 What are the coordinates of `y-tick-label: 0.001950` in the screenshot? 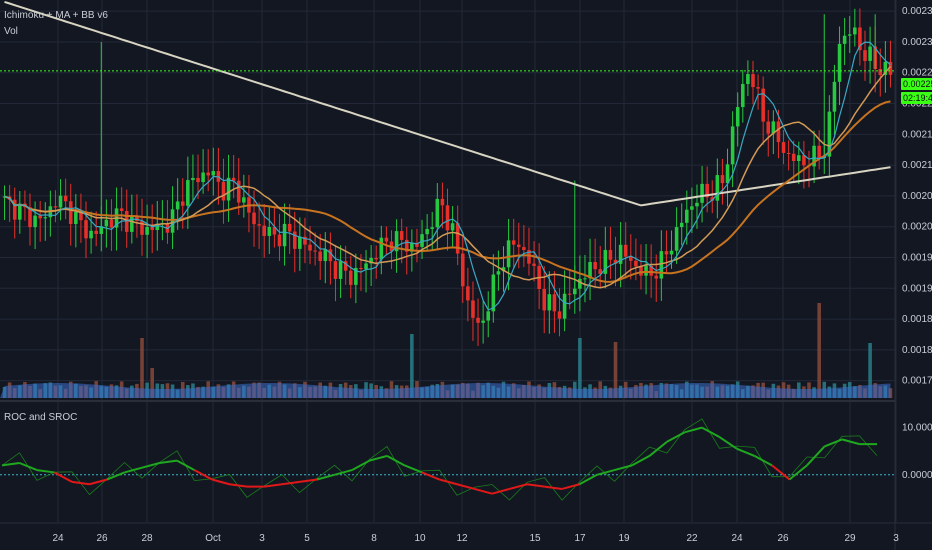 It's located at (917, 258).